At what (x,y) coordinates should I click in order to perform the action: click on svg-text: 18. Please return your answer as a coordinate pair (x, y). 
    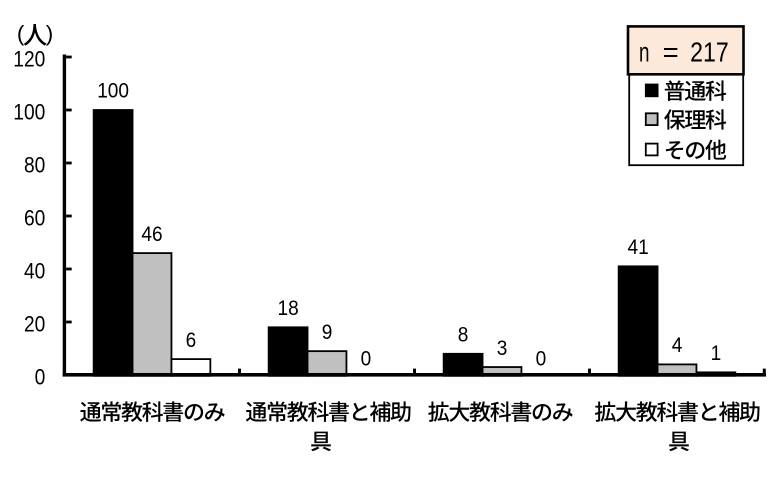
    Looking at the image, I should click on (288, 308).